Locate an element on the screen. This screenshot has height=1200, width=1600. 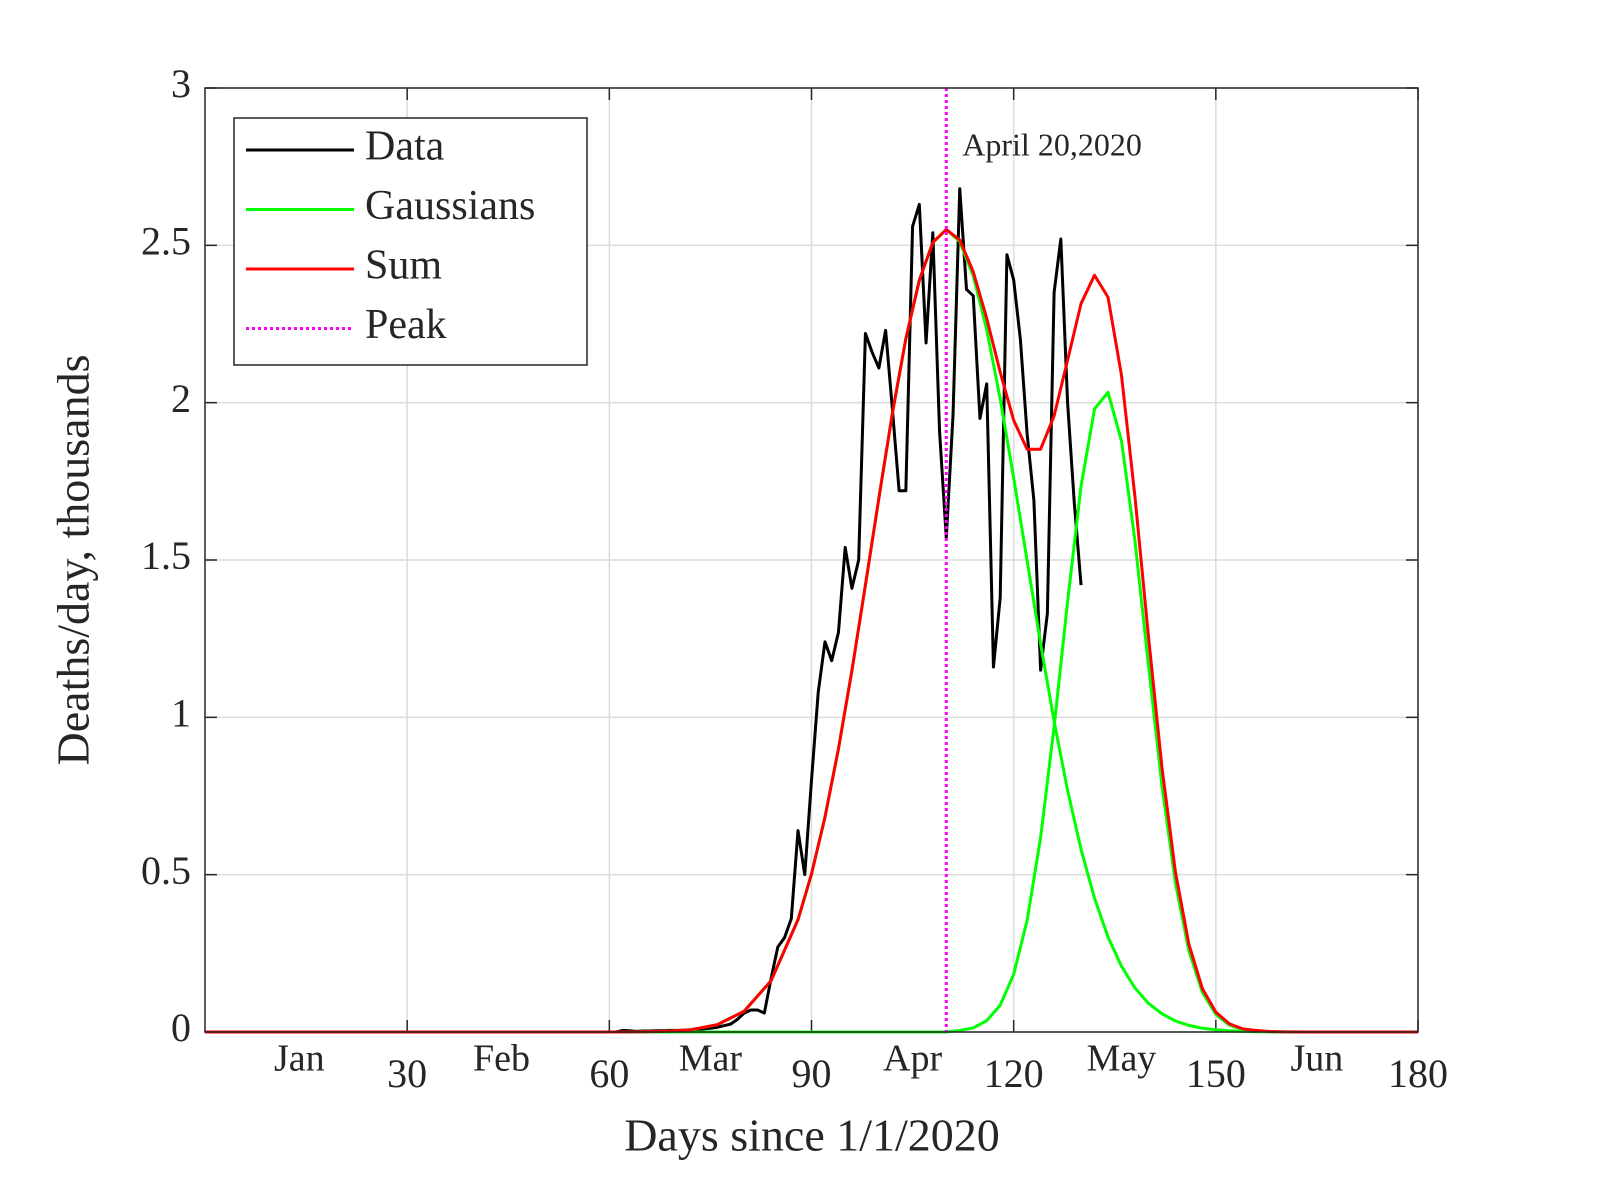
legend-label: Gaussians is located at coordinates (450, 206).